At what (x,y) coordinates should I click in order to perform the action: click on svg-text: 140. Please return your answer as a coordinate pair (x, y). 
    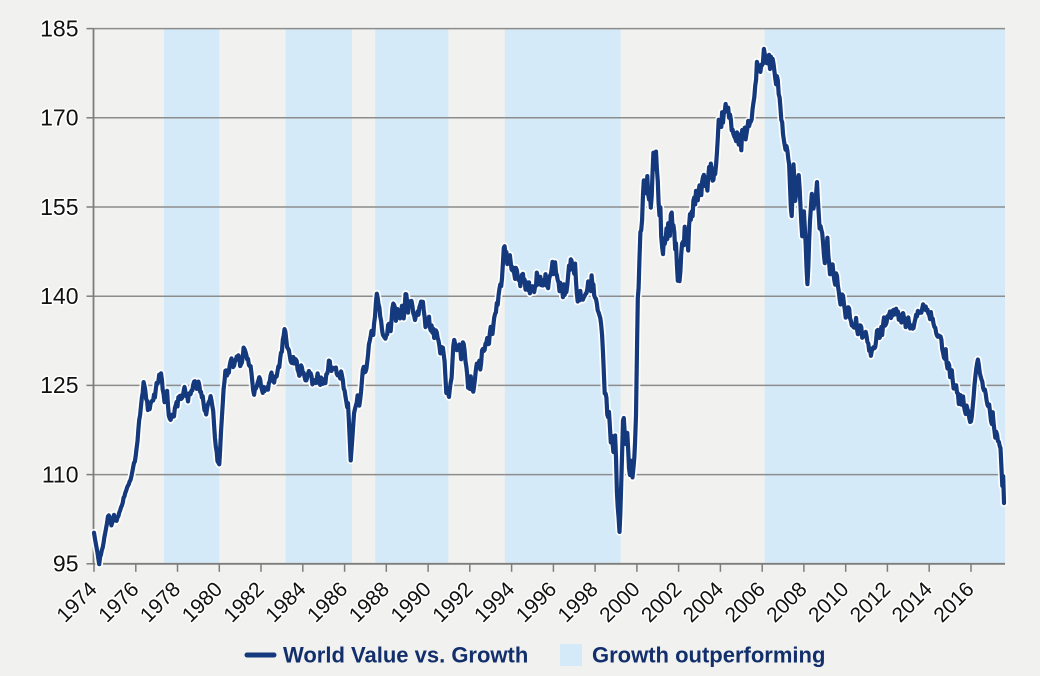
    Looking at the image, I should click on (59, 296).